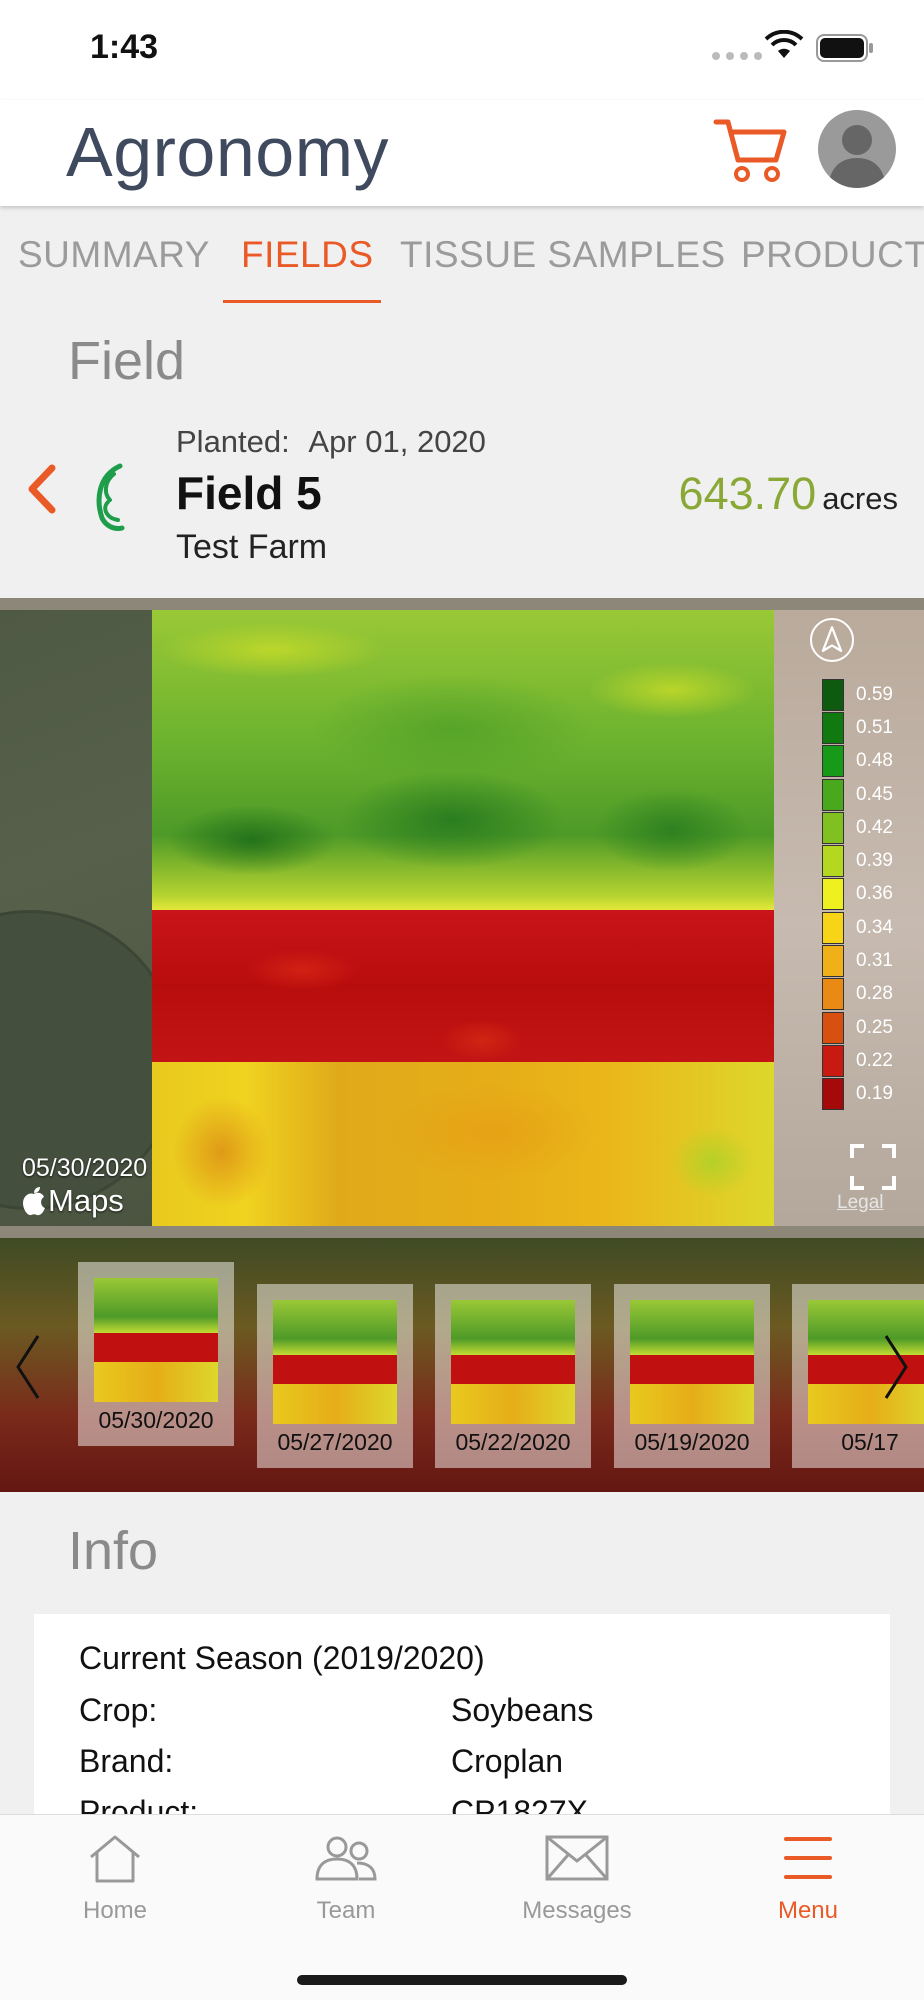 This screenshot has width=924, height=2000. What do you see at coordinates (750, 150) in the screenshot?
I see `shopping-cart-icon` at bounding box center [750, 150].